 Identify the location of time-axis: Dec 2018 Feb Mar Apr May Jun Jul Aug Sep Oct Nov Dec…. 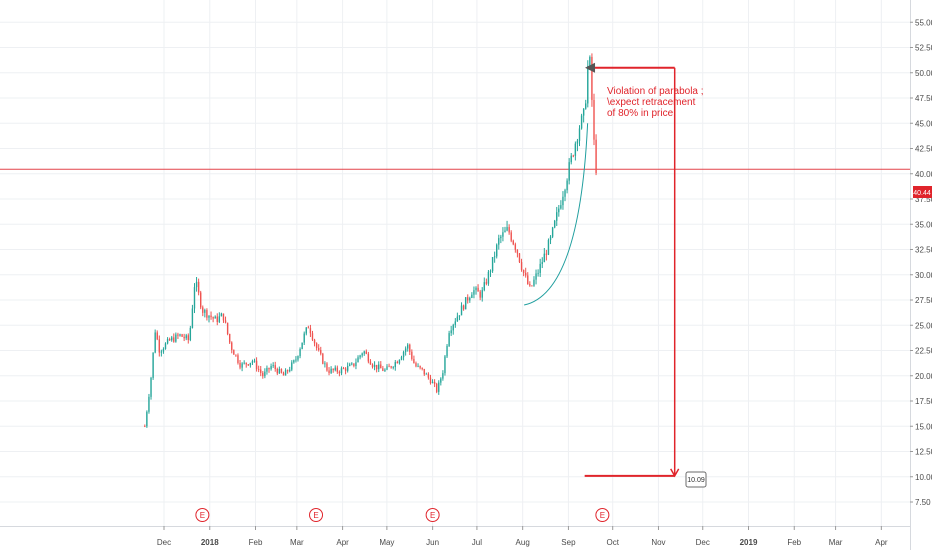
(455, 536).